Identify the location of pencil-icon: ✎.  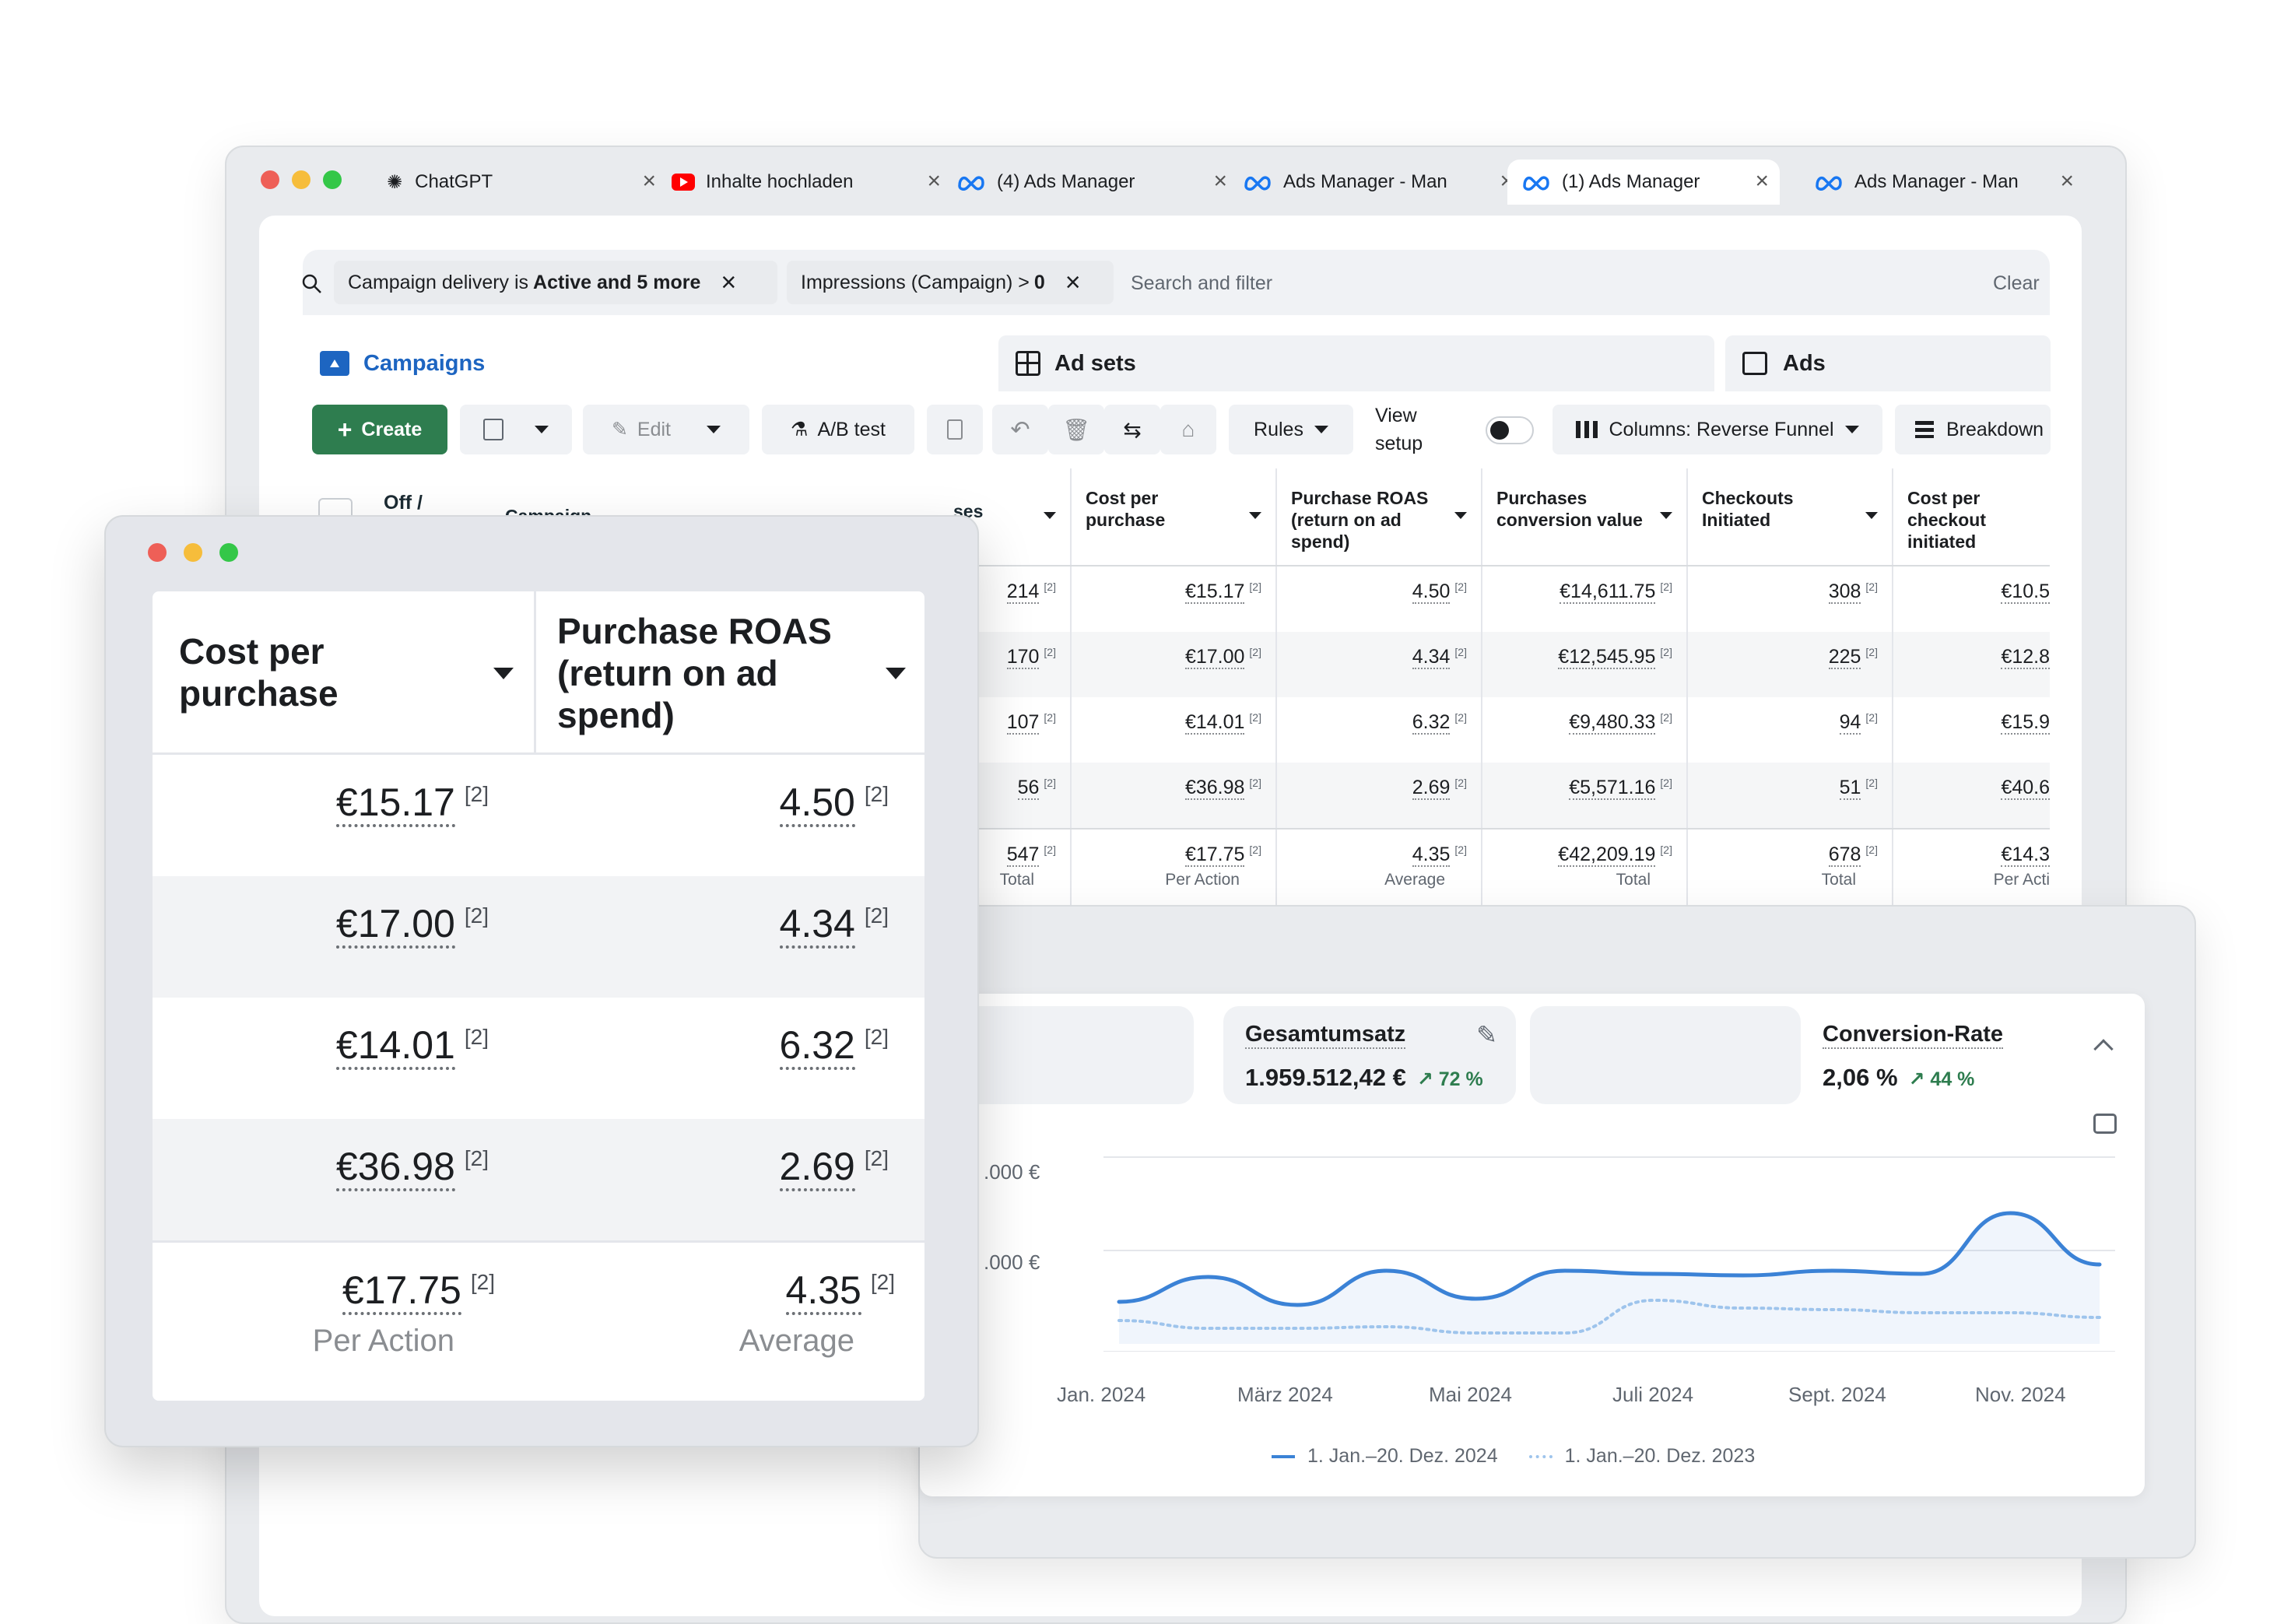
(619, 430).